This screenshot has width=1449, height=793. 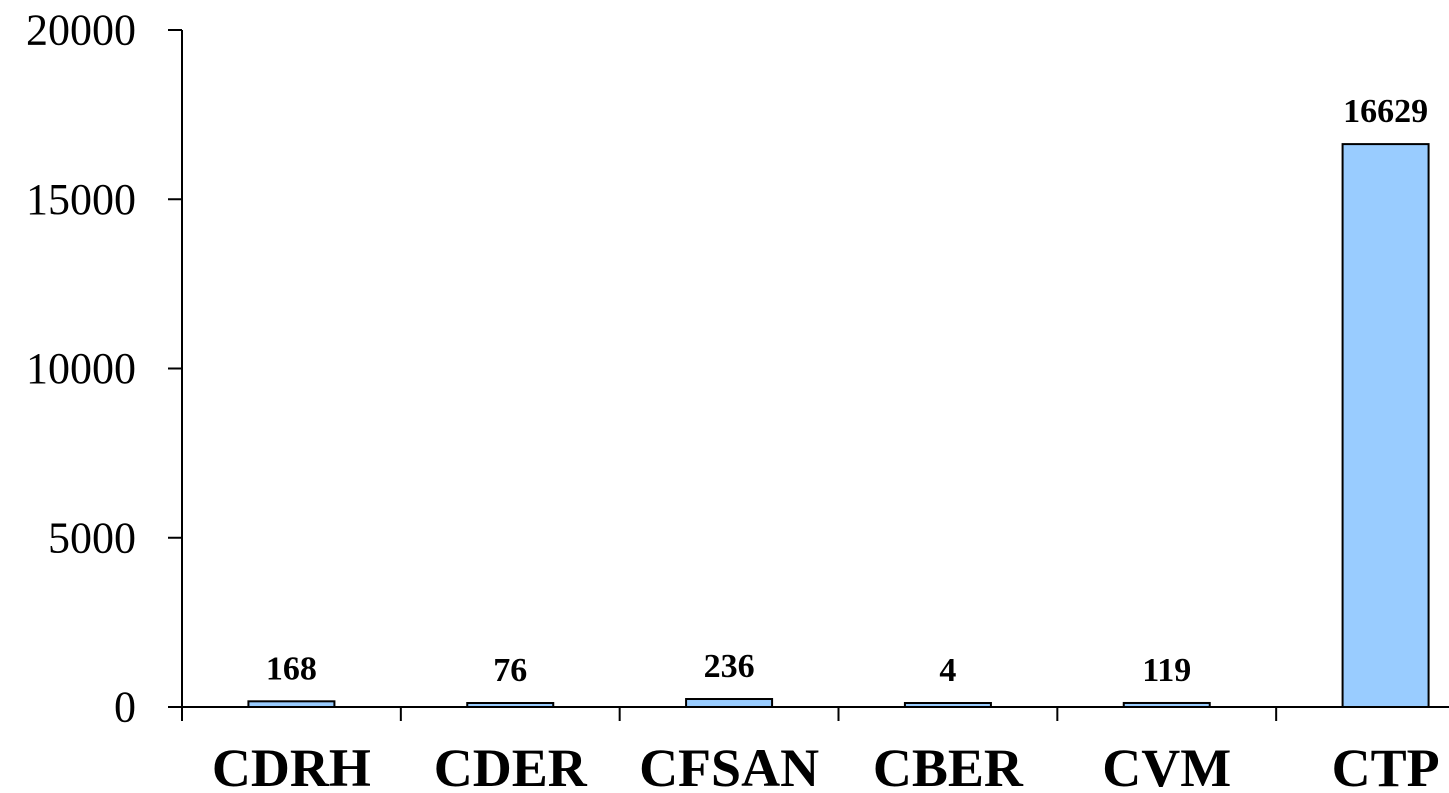 I want to click on category-label-cber: CBER, so click(x=948, y=765).